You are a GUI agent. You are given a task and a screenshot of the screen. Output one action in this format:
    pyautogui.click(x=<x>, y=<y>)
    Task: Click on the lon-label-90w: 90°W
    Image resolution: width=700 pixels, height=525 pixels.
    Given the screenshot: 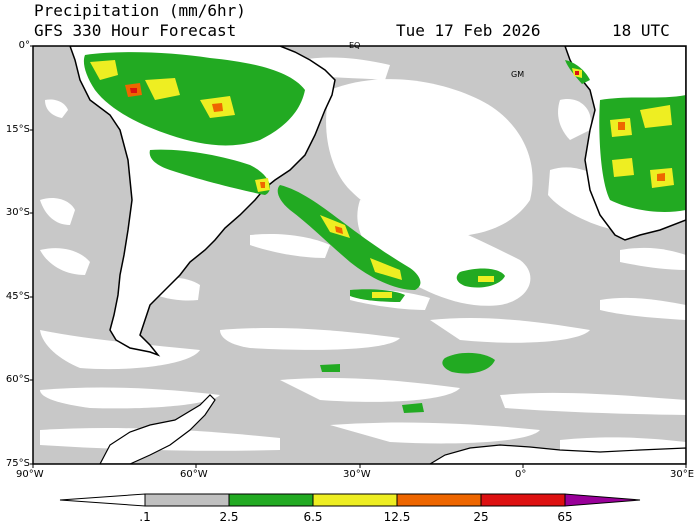 What is the action you would take?
    pyautogui.click(x=30, y=474)
    